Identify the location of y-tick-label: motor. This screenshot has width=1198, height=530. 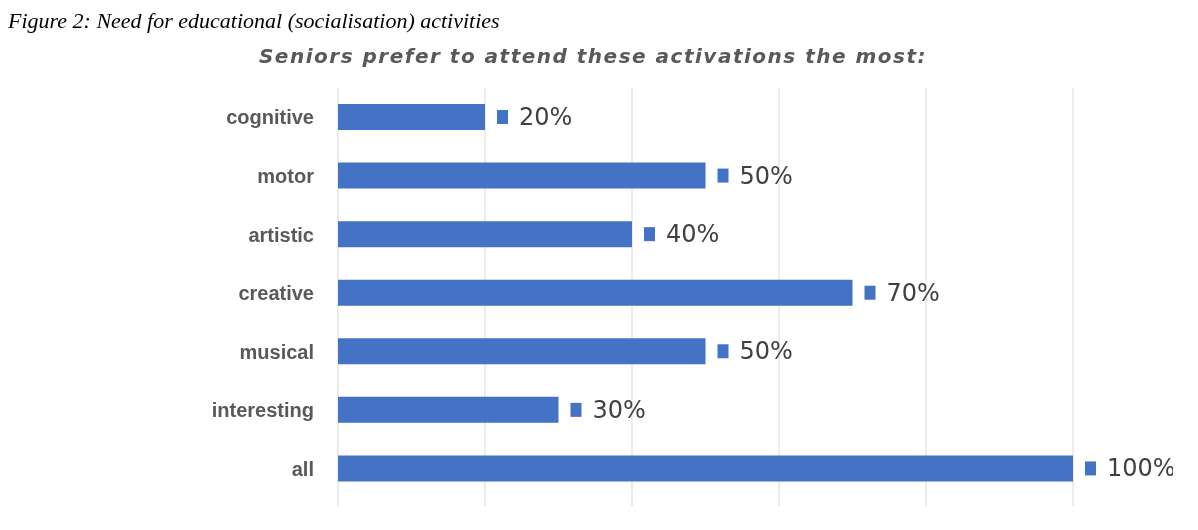
(286, 175).